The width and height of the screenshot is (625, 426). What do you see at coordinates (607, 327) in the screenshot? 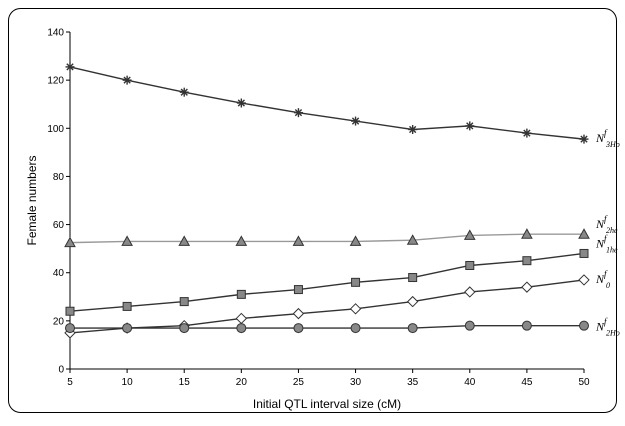
I see `series-label: Nf 2Ho` at bounding box center [607, 327].